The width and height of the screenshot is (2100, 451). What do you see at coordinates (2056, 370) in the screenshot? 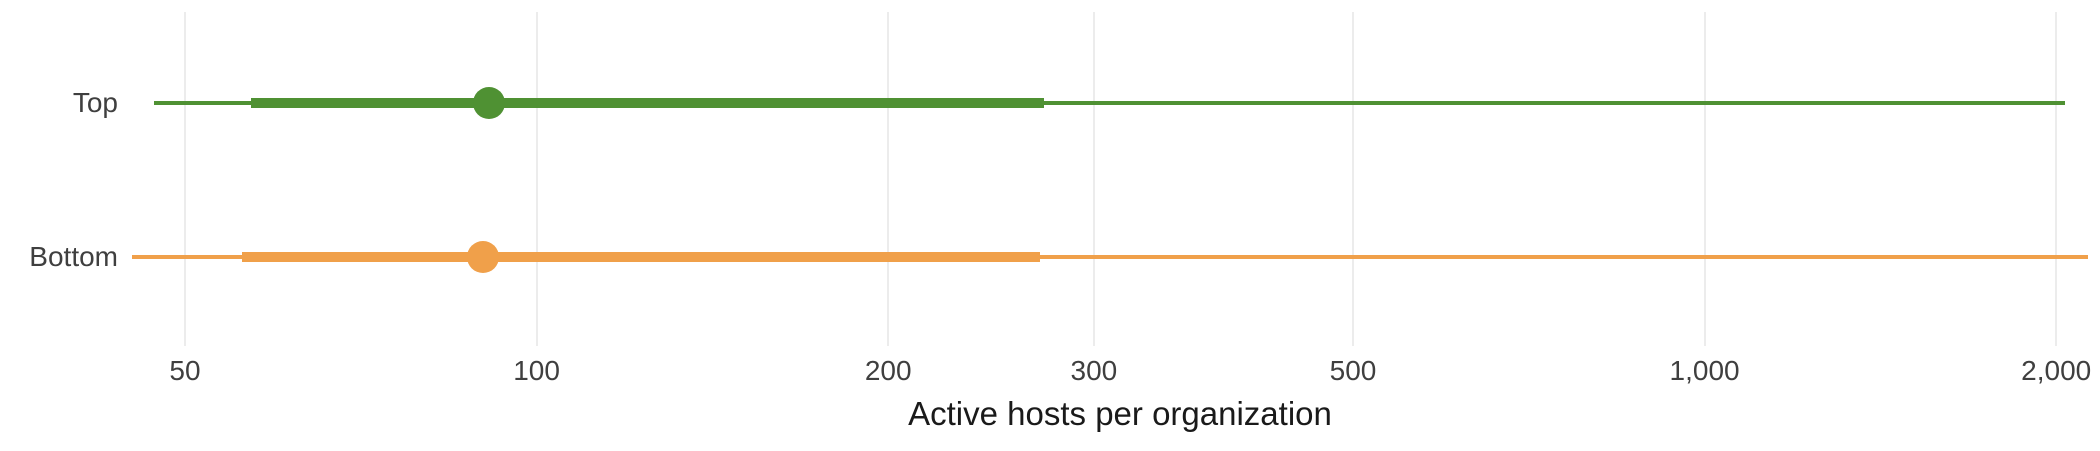
I see `x-tick-label: 2,000` at bounding box center [2056, 370].